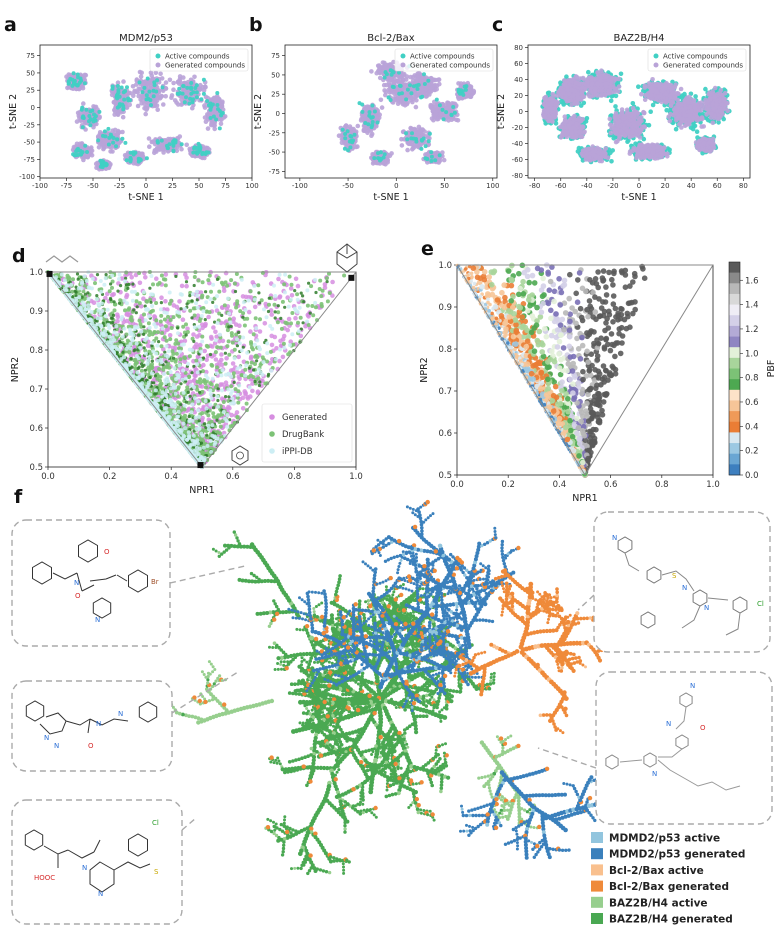  Describe the element at coordinates (27, 177) in the screenshot. I see `y-tick-label-a: -100` at that location.